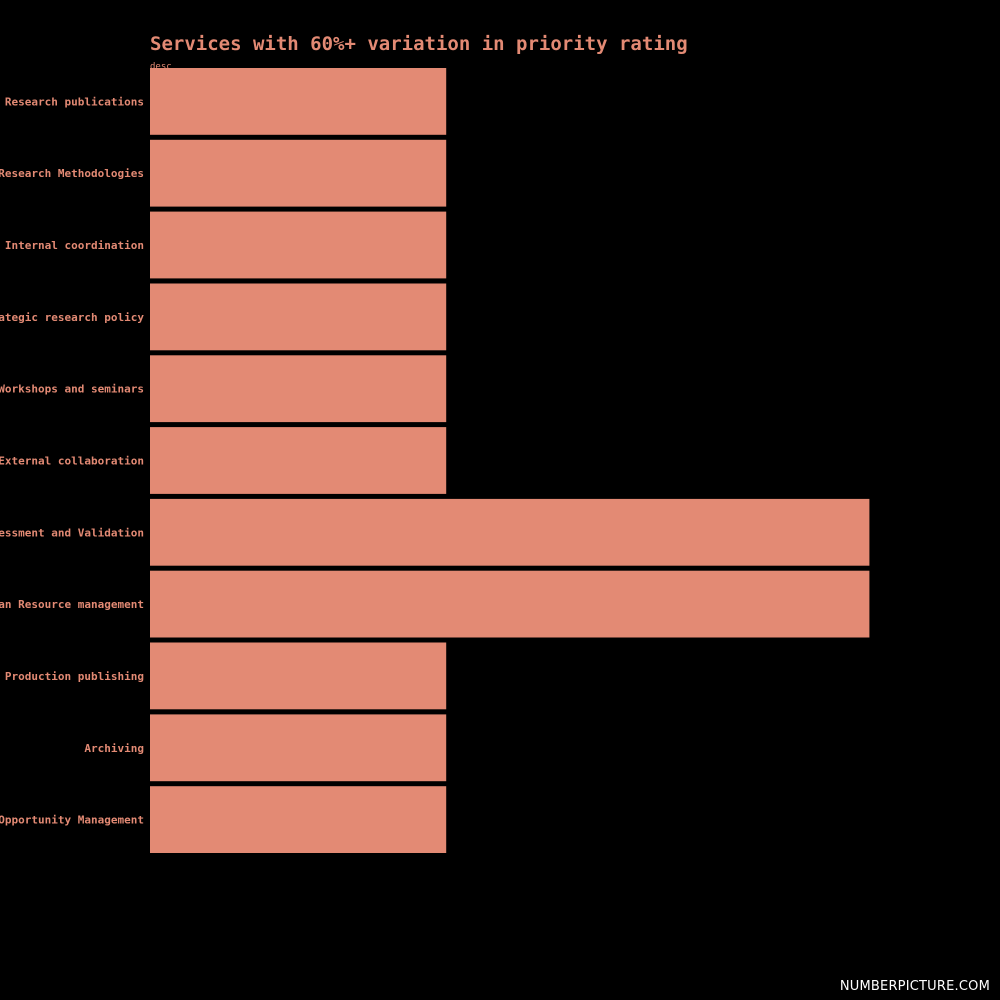  I want to click on category-label: Research Methodologies, so click(72, 173).